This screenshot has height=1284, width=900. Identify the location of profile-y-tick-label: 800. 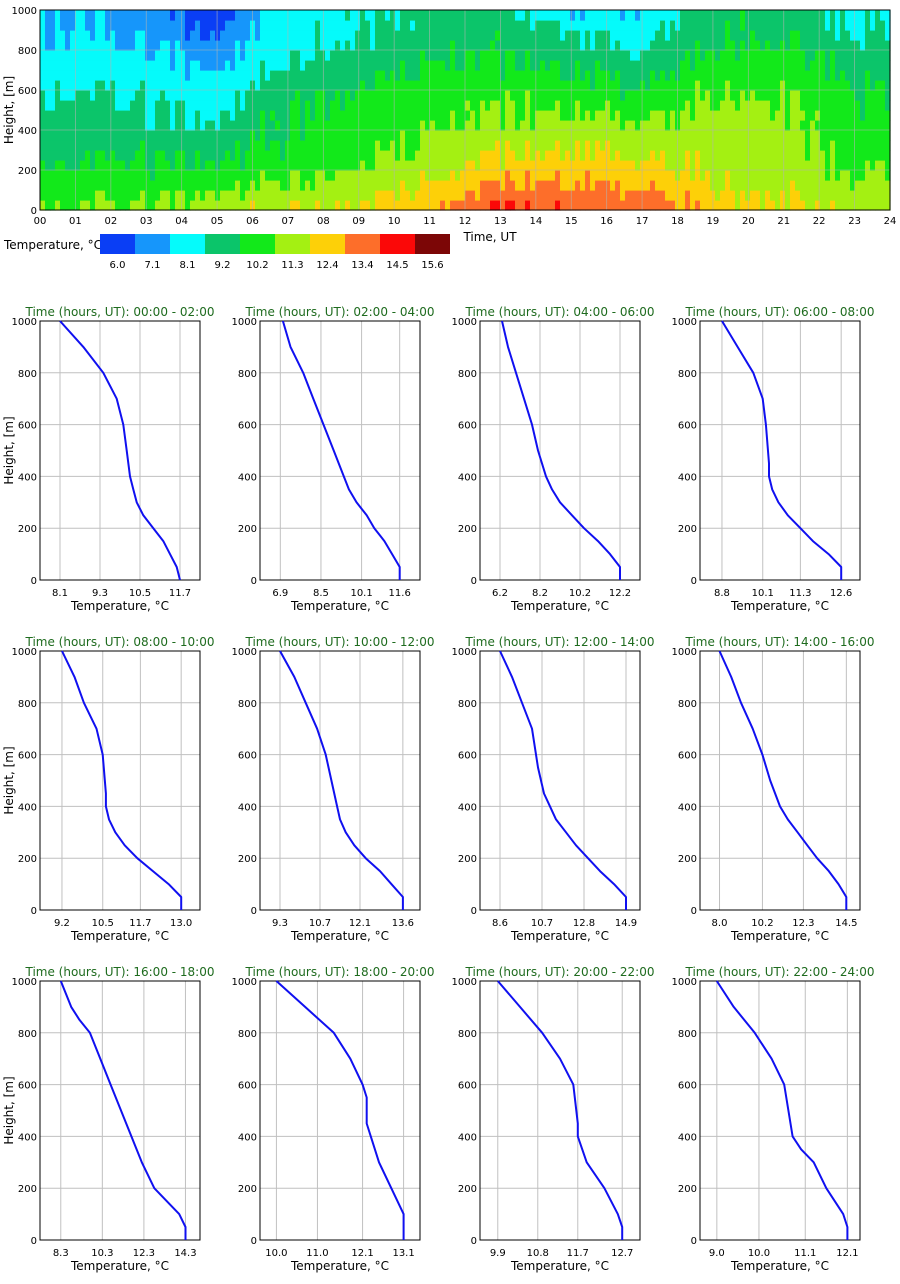
(467, 1034).